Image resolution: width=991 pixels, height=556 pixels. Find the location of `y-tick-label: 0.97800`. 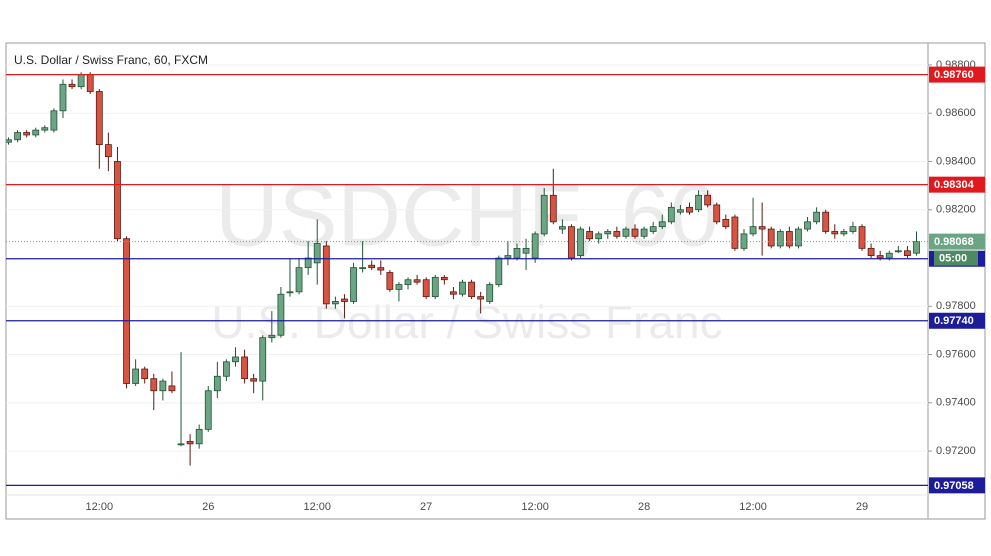

y-tick-label: 0.97800 is located at coordinates (956, 306).